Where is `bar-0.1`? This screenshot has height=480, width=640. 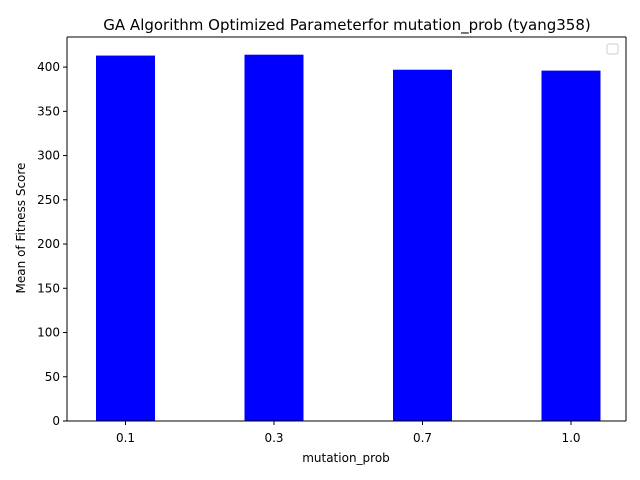 bar-0.1 is located at coordinates (125, 238).